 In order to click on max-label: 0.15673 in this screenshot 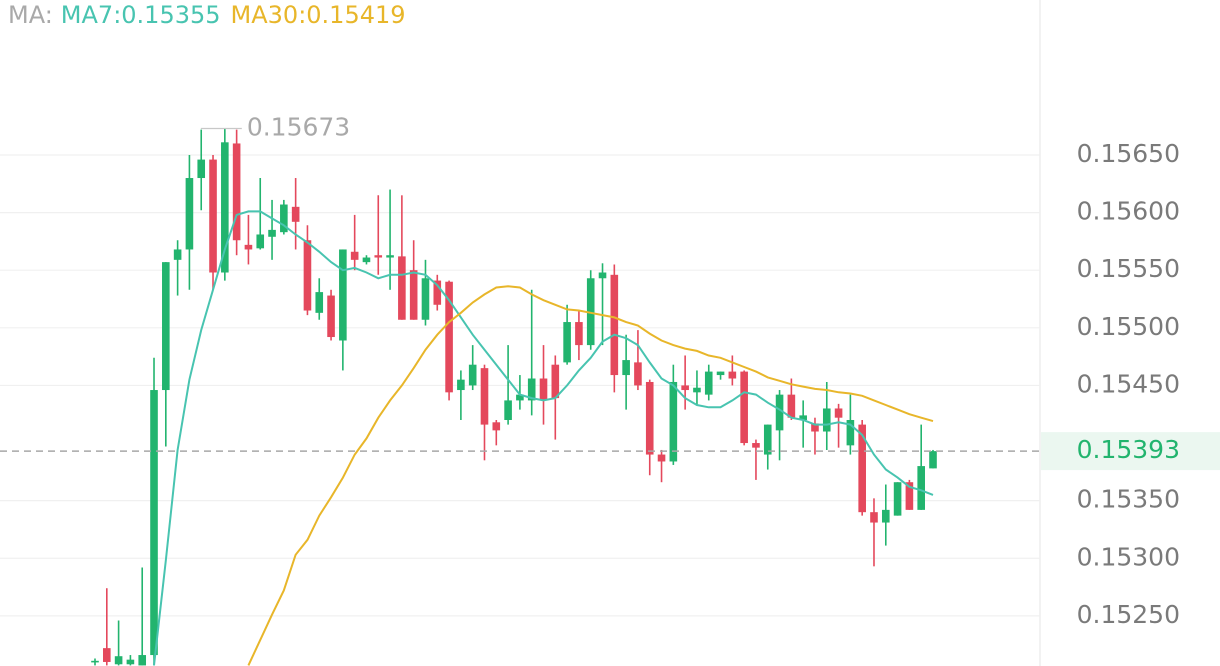, I will do `click(298, 126)`.